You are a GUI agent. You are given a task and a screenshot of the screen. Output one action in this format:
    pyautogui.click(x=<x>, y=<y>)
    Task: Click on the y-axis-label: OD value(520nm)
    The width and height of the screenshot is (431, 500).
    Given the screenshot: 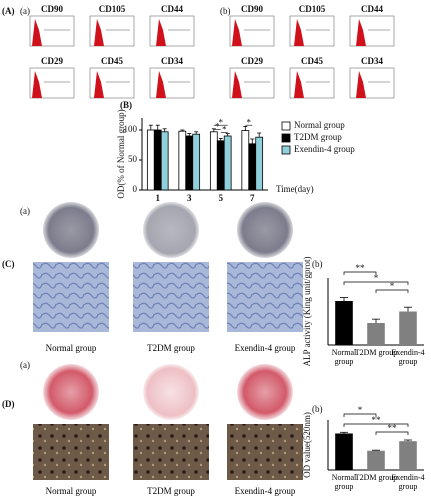 What is the action you would take?
    pyautogui.click(x=307, y=445)
    